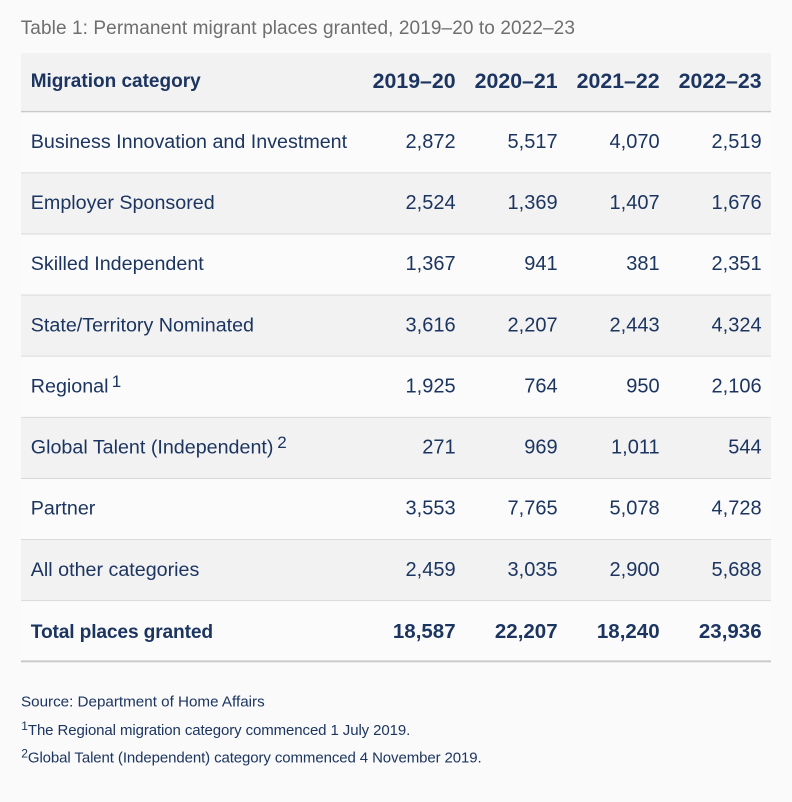 The width and height of the screenshot is (792, 802). I want to click on svg-text: 1,925, so click(431, 386).